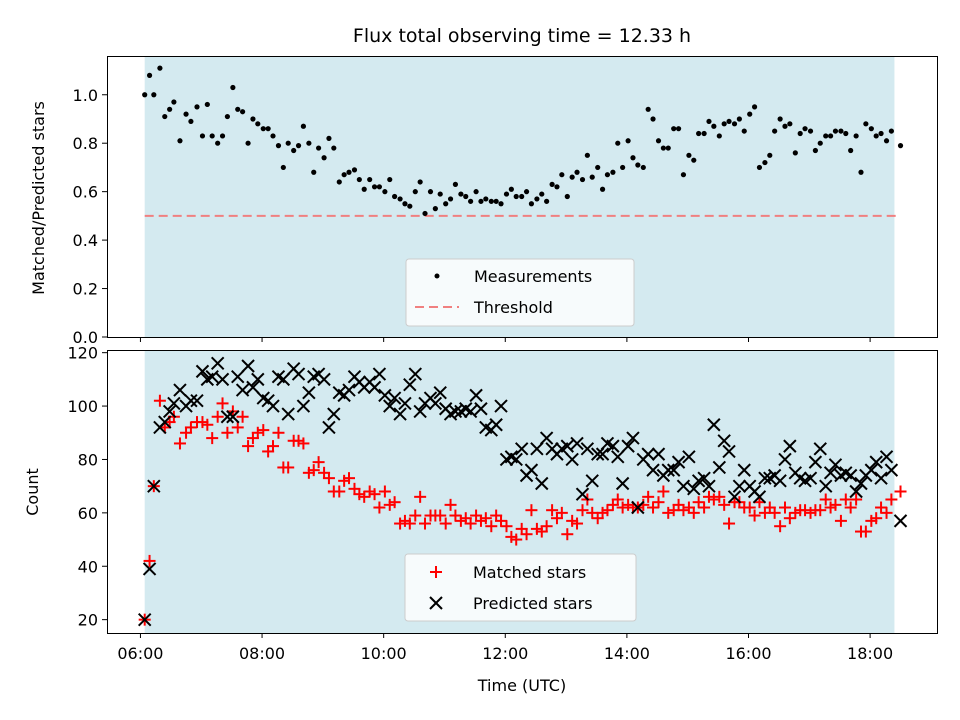 Image resolution: width=960 pixels, height=720 pixels. I want to click on legend-counts: Matched stars Predicted stars, so click(520, 587).